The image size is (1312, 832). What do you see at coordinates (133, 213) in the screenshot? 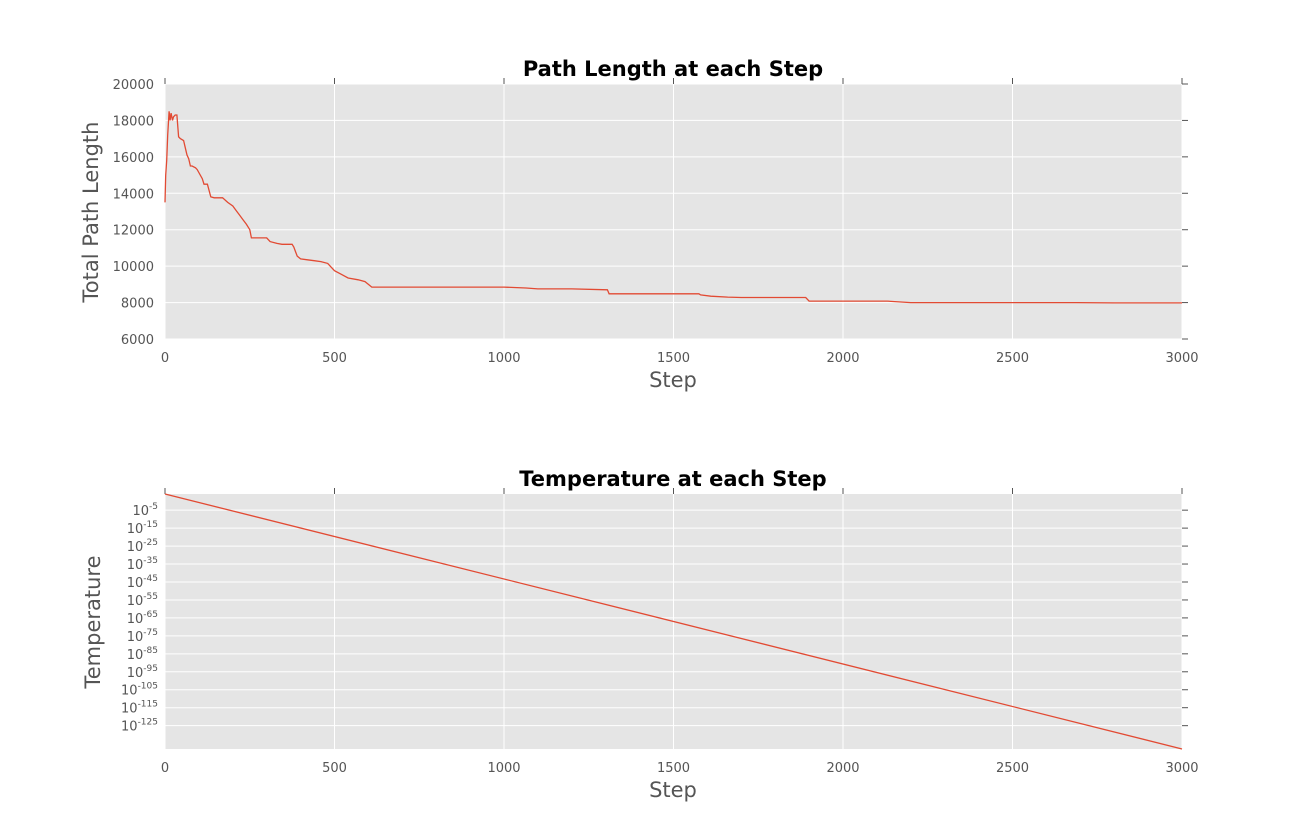
I see `y-tick-labels: 6000 8000 10000 12000 14000 16000 18000 20000` at bounding box center [133, 213].